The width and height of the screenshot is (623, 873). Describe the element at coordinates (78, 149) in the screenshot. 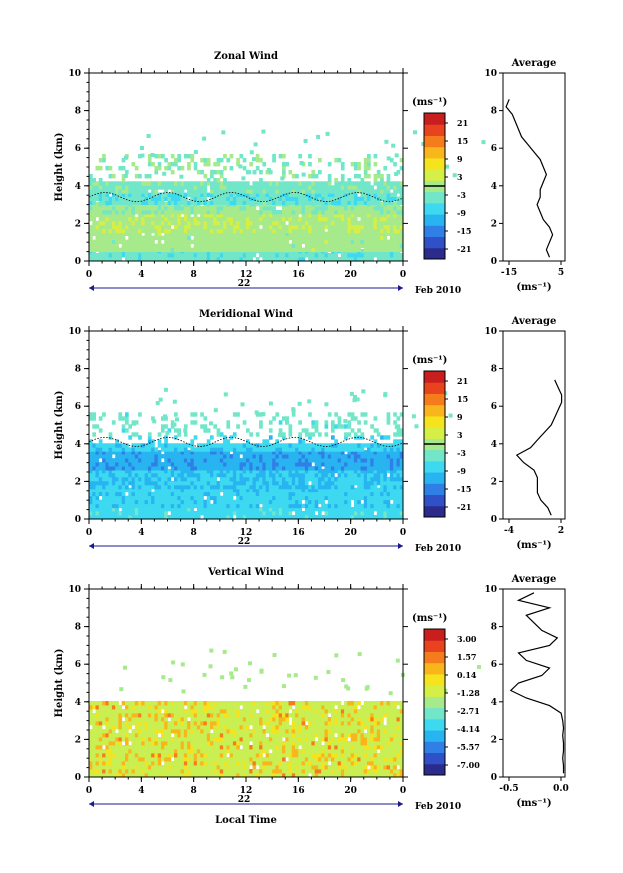

I see `y-tick-label: 6` at that location.